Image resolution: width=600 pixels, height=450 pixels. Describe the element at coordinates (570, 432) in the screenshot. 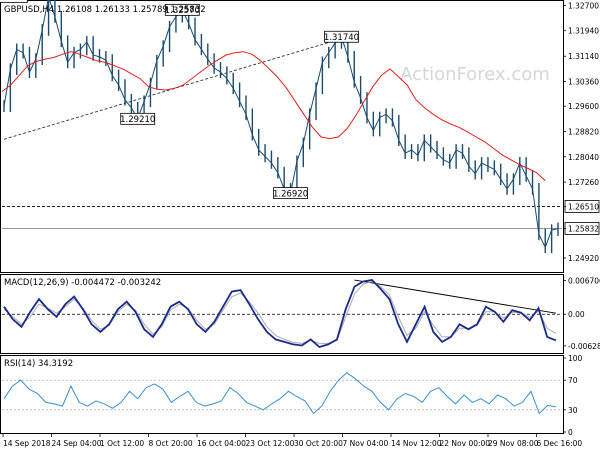

I see `rsi-y-tick-label: 0` at that location.